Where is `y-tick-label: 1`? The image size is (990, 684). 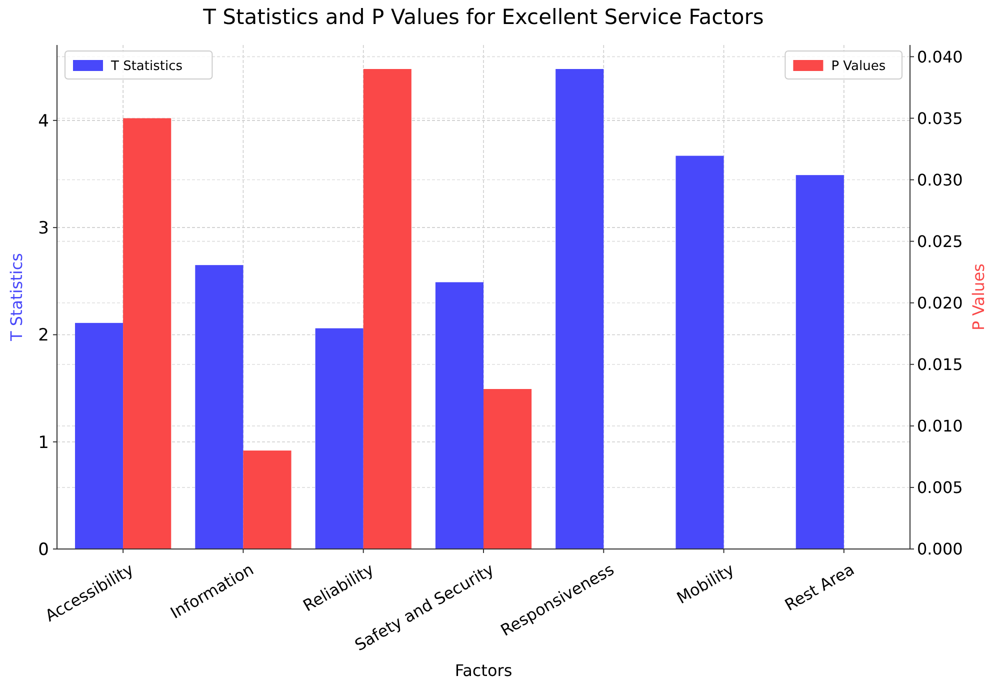
y-tick-label: 1 is located at coordinates (43, 442).